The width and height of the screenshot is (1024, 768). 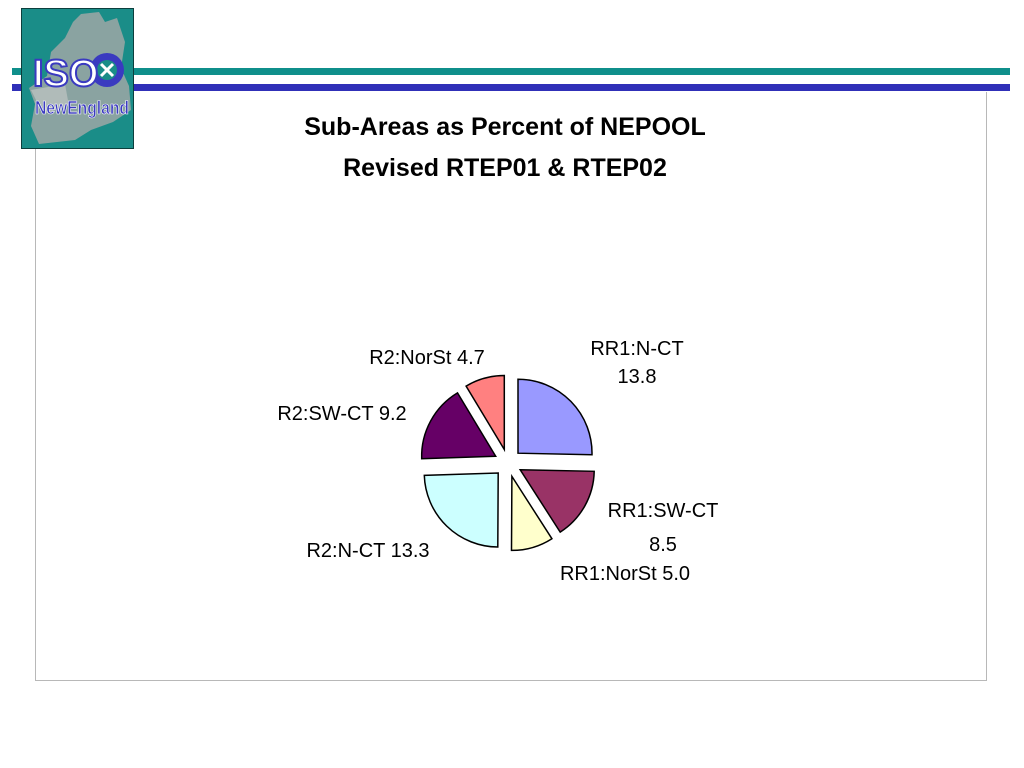 I want to click on pie-slice-r2-n-ct, so click(x=461, y=510).